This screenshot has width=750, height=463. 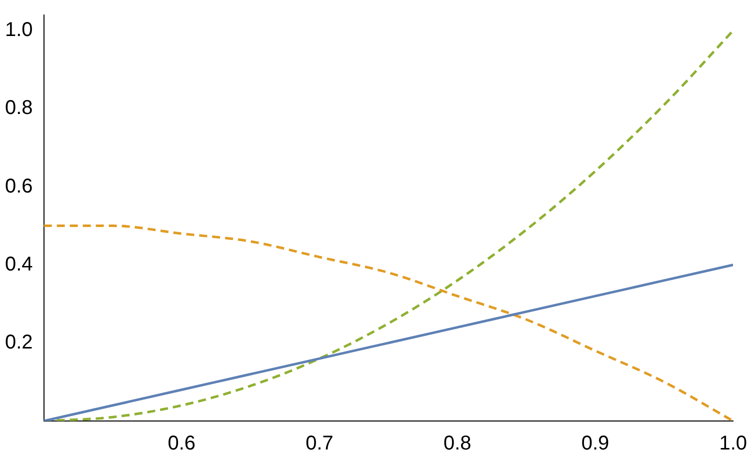 What do you see at coordinates (457, 443) in the screenshot?
I see `x-tick-label: 0.8` at bounding box center [457, 443].